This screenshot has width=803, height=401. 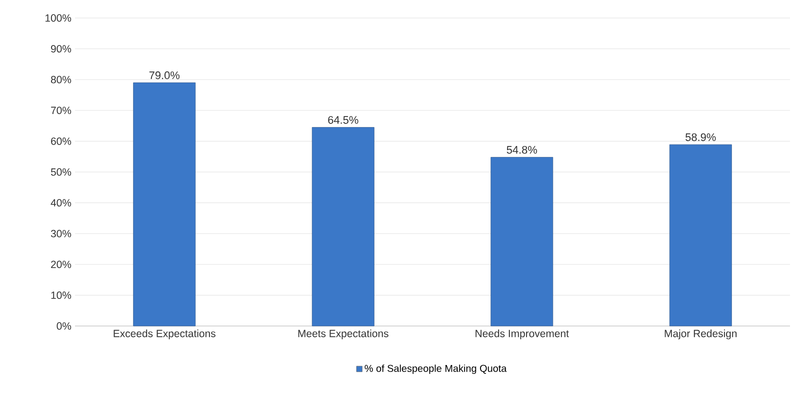 I want to click on y-tick-label: 90%, so click(x=61, y=49).